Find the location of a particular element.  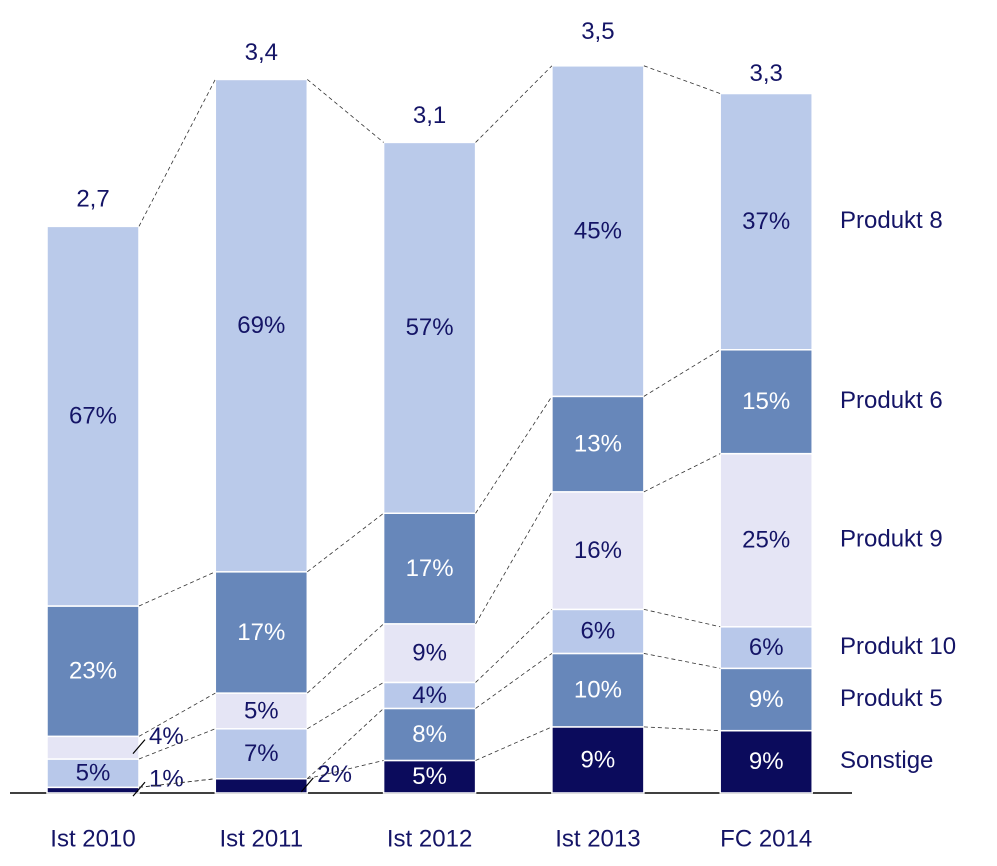

legend-label: Produkt 6 is located at coordinates (891, 400).